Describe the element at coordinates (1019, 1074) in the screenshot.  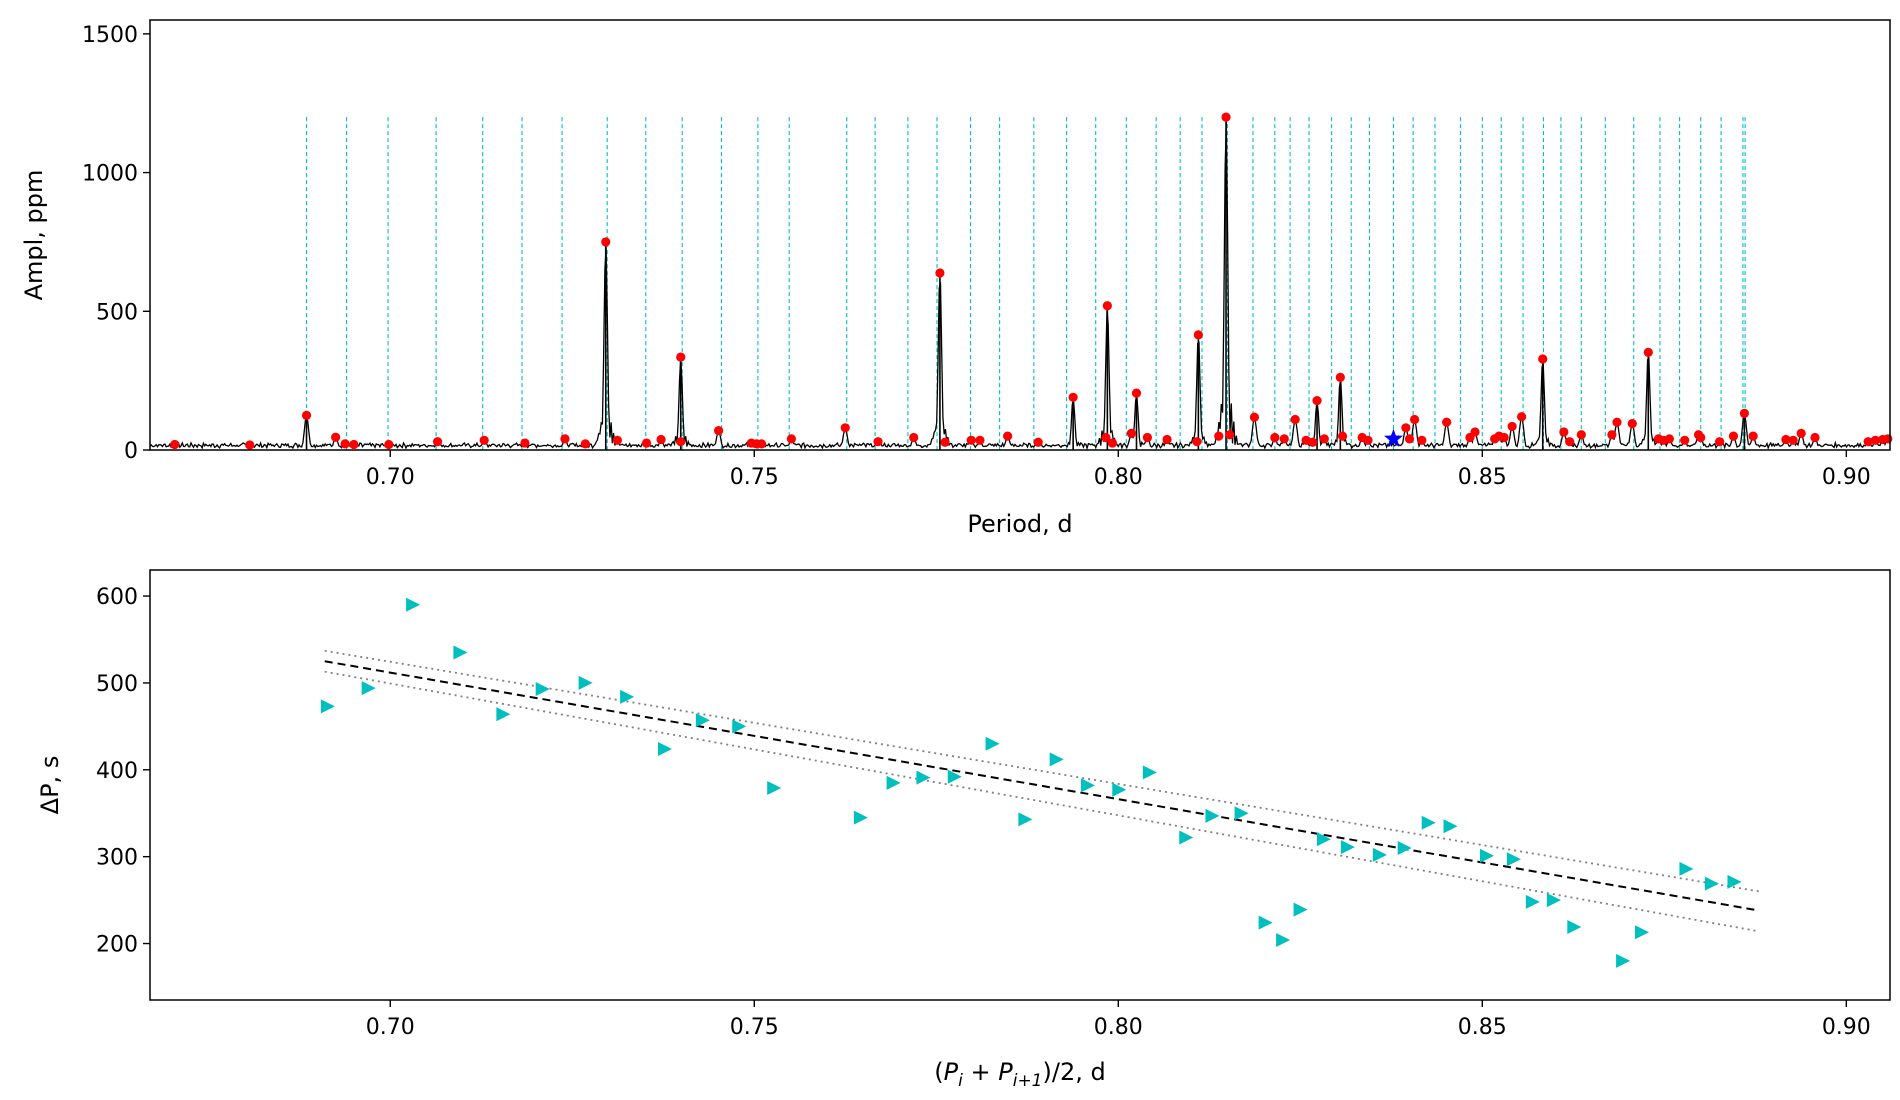
I see `bottom-x-axis-label: (Pi + Pi+1)/2, d` at that location.